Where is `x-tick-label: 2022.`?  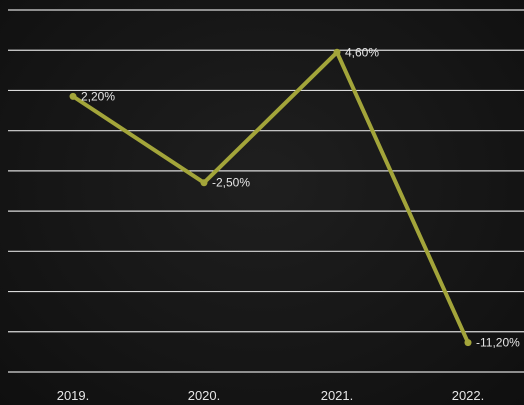
x-tick-label: 2022. is located at coordinates (468, 395).